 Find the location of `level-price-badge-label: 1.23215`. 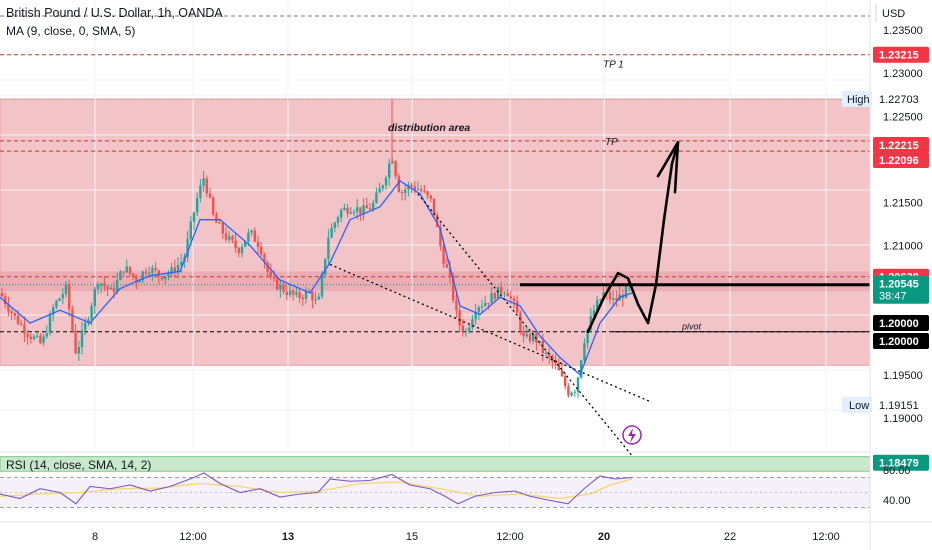

level-price-badge-label: 1.23215 is located at coordinates (899, 56).